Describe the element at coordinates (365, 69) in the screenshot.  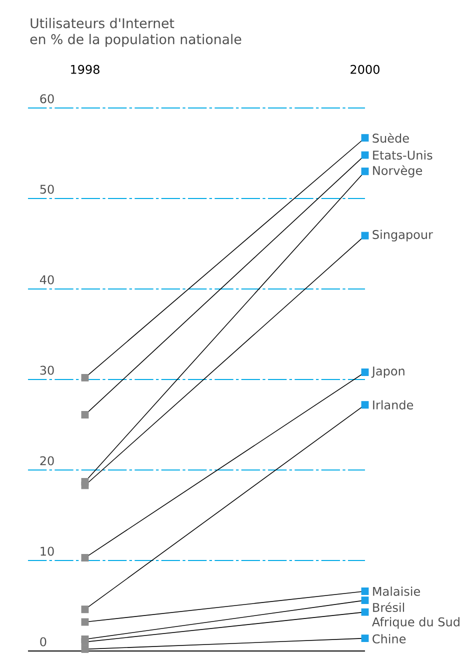
I see `x-tick-label: 2000` at that location.